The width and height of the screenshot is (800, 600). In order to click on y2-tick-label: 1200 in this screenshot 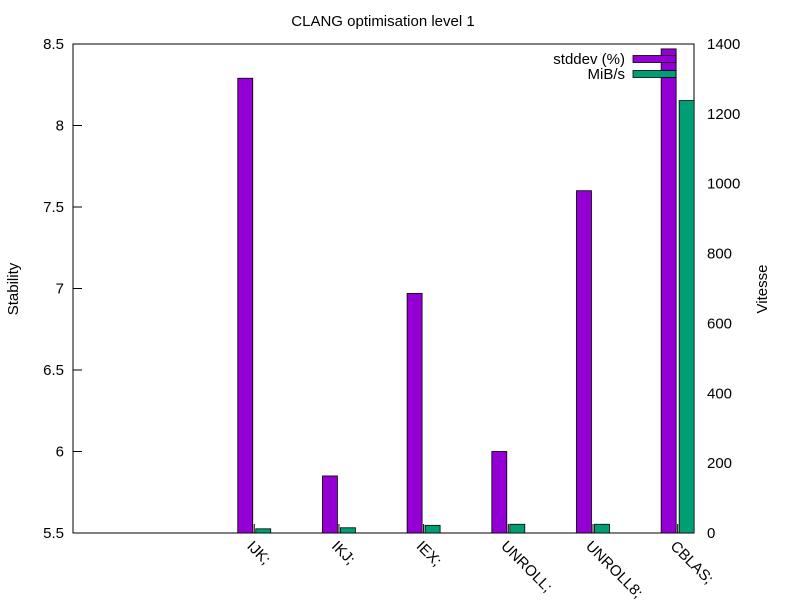, I will do `click(723, 114)`.